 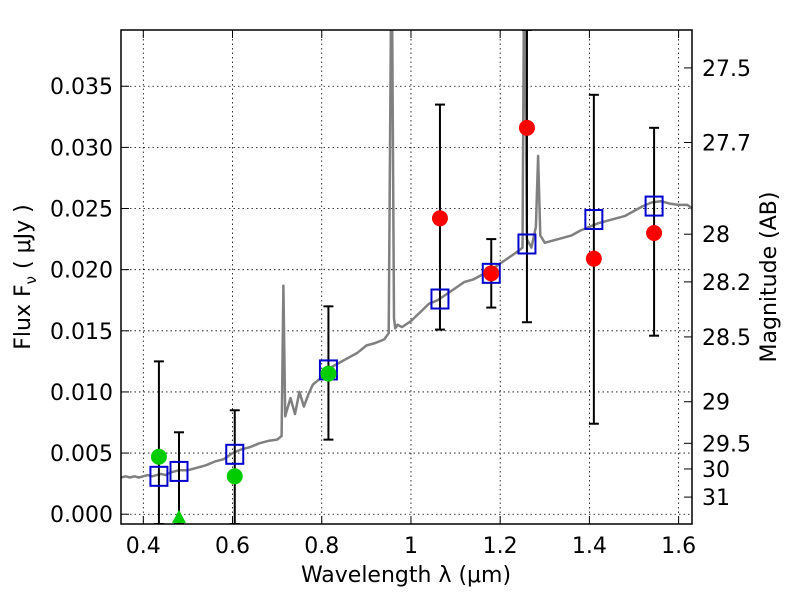 What do you see at coordinates (81, 87) in the screenshot?
I see `y-tick-label: 0.035` at bounding box center [81, 87].